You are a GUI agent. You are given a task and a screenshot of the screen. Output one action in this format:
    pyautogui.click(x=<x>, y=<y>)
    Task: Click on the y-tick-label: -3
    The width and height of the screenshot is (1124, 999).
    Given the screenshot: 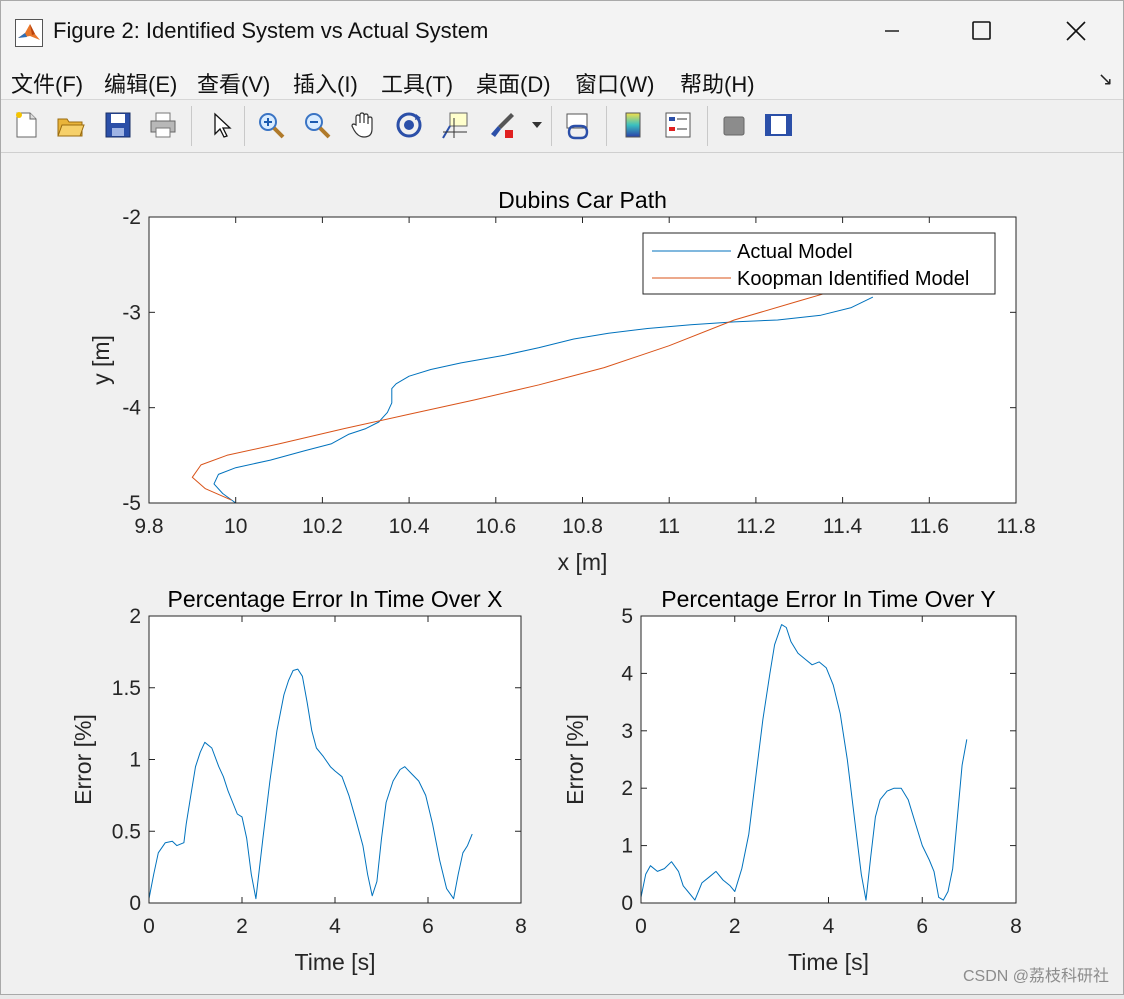 What is the action you would take?
    pyautogui.click(x=131, y=312)
    